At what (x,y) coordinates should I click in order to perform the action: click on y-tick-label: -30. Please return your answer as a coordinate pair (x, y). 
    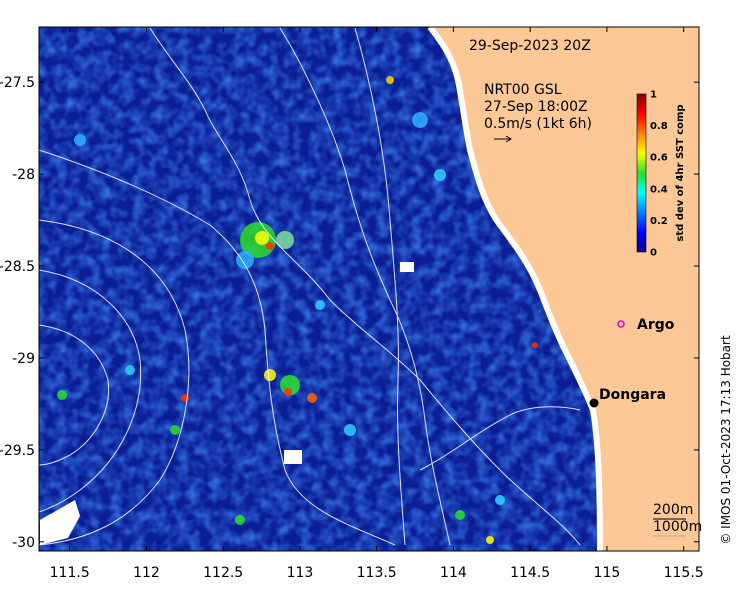
    Looking at the image, I should click on (23, 543).